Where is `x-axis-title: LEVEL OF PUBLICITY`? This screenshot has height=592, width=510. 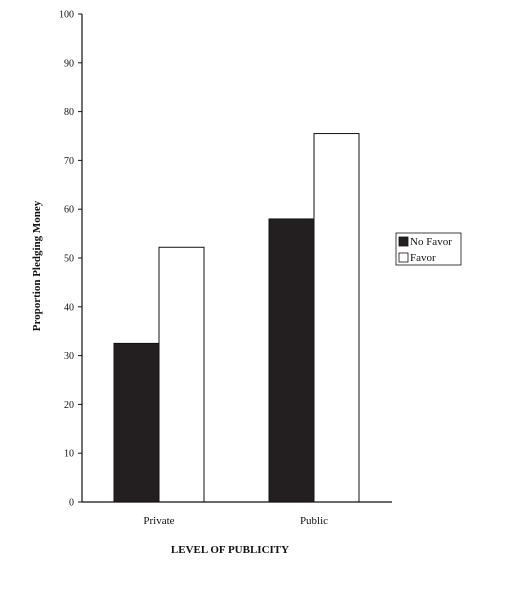 x-axis-title: LEVEL OF PUBLICITY is located at coordinates (230, 550).